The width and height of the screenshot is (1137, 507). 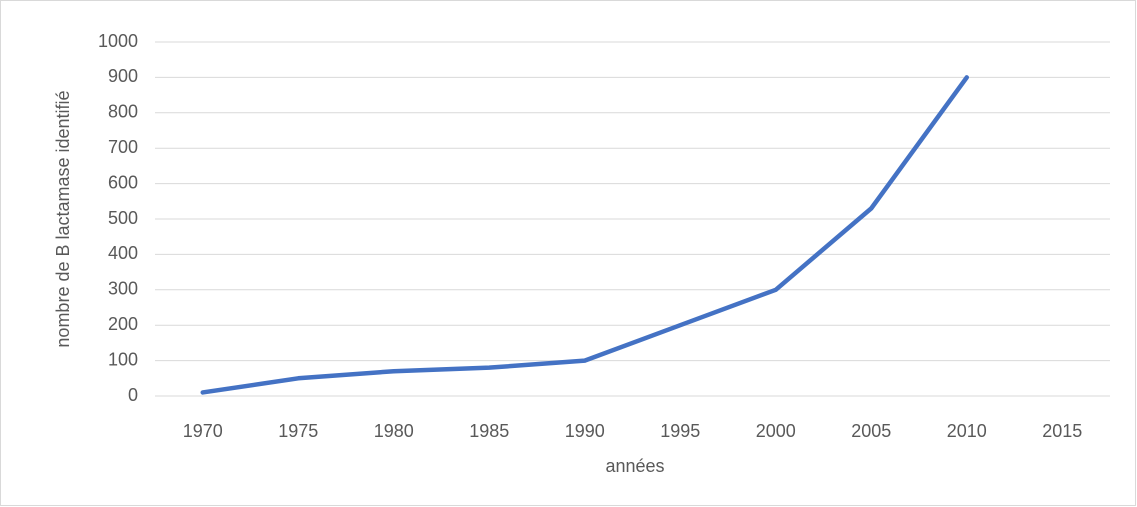 I want to click on x-tick-label: 2015, so click(x=1062, y=431).